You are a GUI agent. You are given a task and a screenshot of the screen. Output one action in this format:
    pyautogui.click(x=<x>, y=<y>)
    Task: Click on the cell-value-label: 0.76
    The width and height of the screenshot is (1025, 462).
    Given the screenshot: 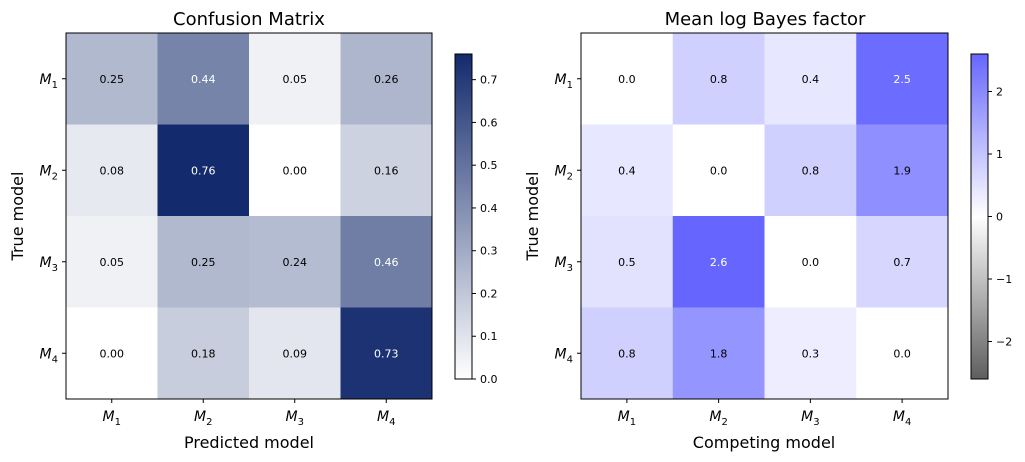 What is the action you would take?
    pyautogui.click(x=203, y=170)
    